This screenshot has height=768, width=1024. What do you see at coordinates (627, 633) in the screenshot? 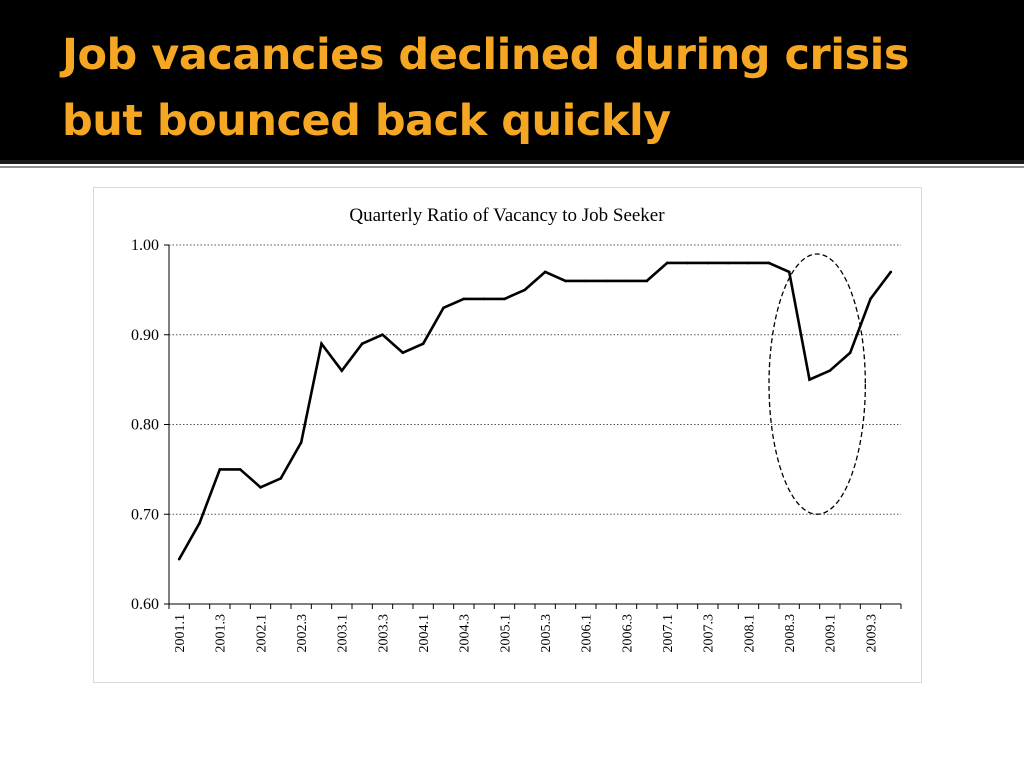
I see `x-tick-label: 2006.3` at bounding box center [627, 633].